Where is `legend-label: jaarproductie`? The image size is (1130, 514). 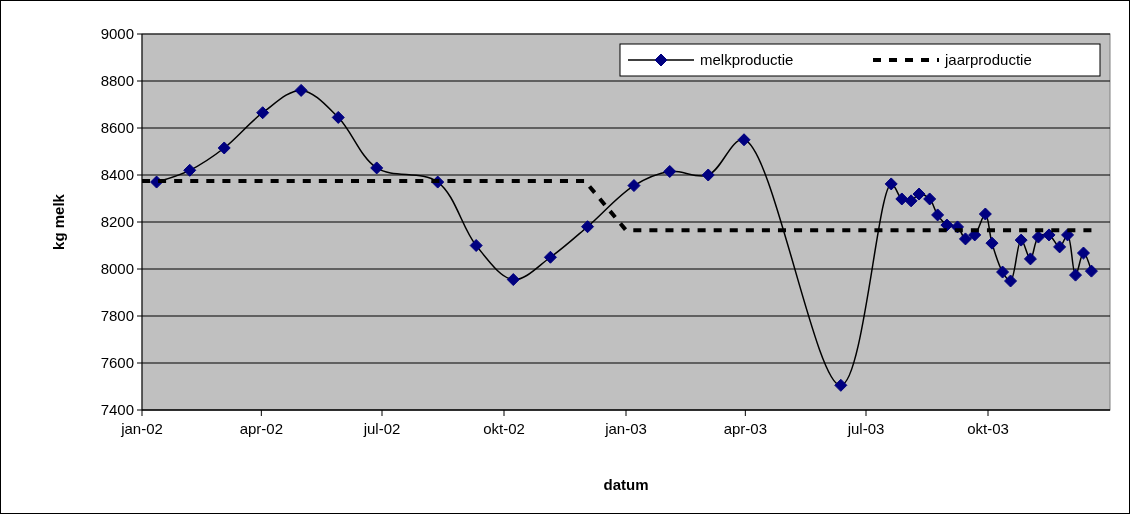 legend-label: jaarproductie is located at coordinates (988, 60).